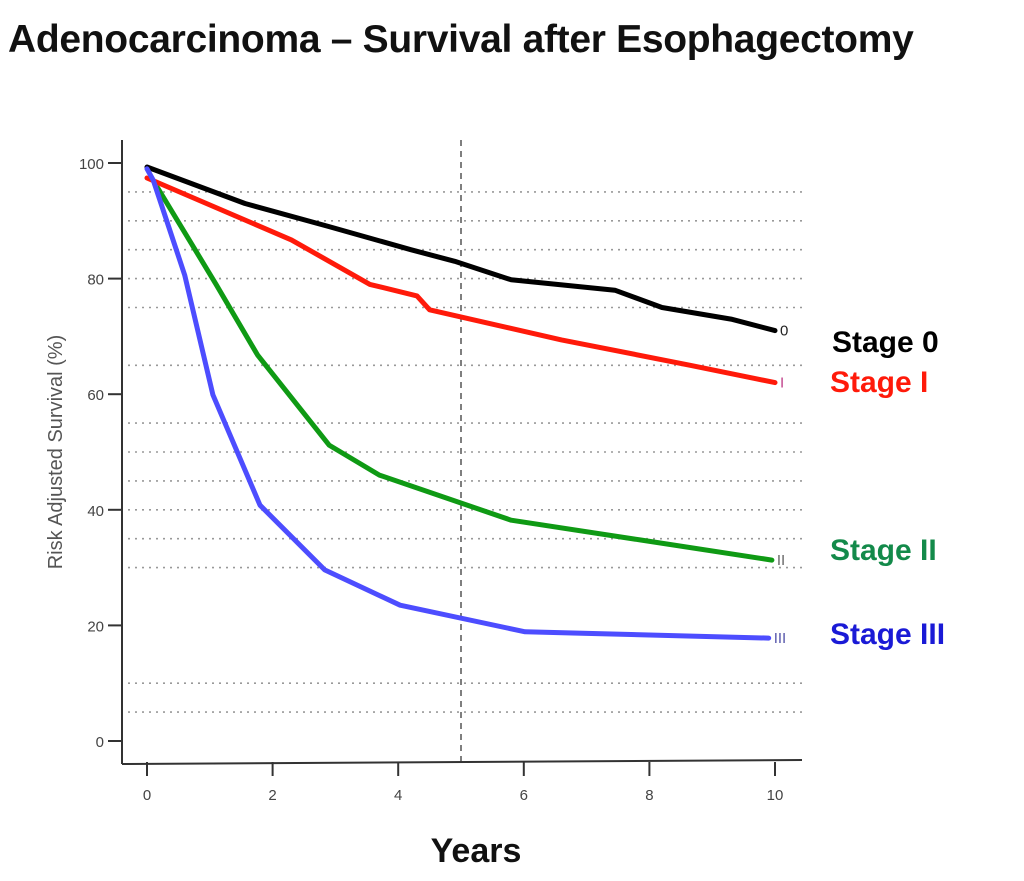 The height and width of the screenshot is (881, 1024). What do you see at coordinates (462, 762) in the screenshot?
I see `x-axis-line` at bounding box center [462, 762].